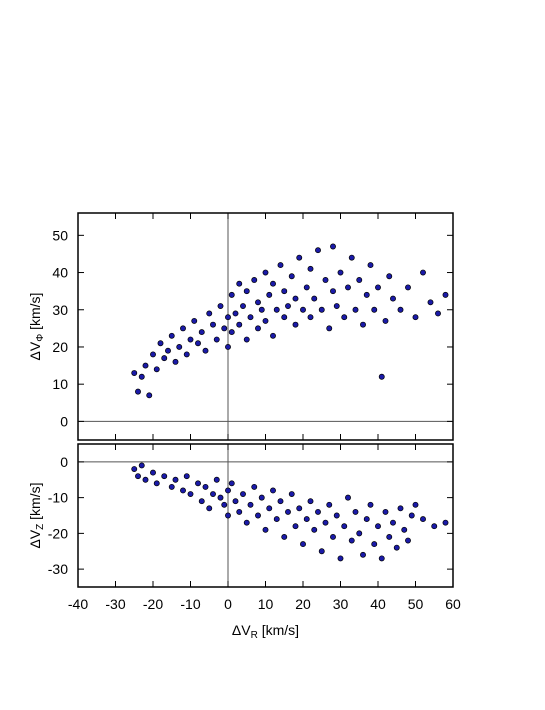 The height and width of the screenshot is (710, 545). What do you see at coordinates (64, 421) in the screenshot?
I see `y-tick-label: 0` at bounding box center [64, 421].